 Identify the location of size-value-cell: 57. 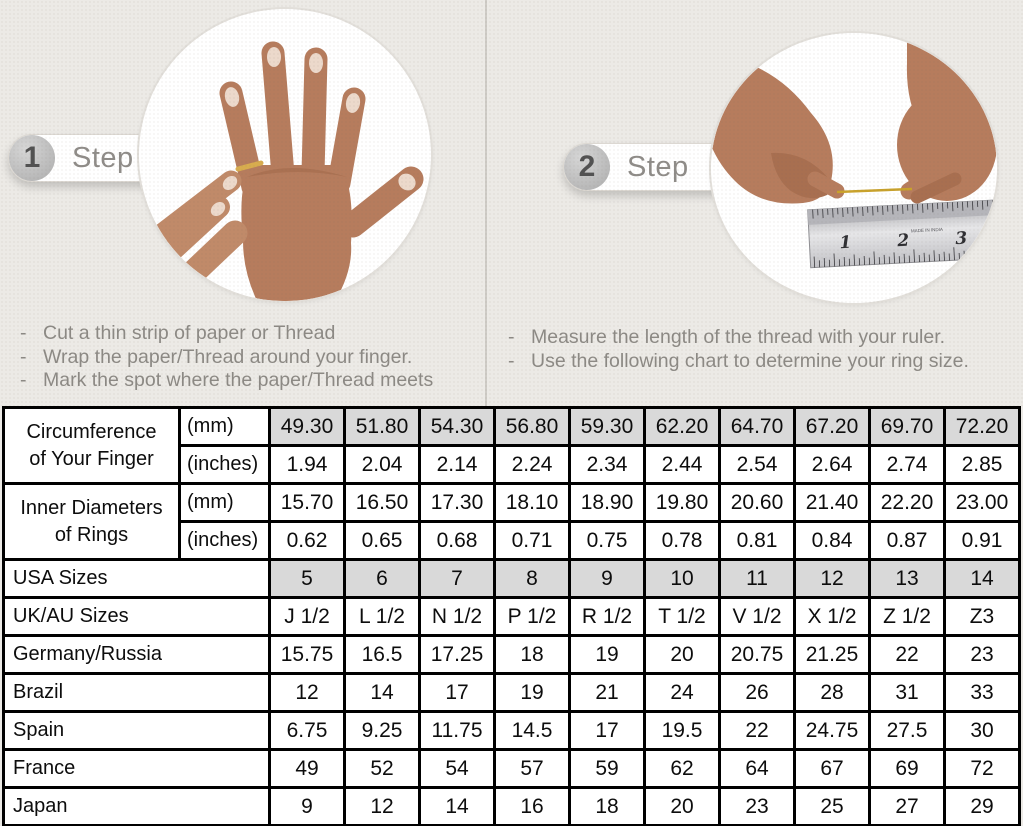
(532, 768).